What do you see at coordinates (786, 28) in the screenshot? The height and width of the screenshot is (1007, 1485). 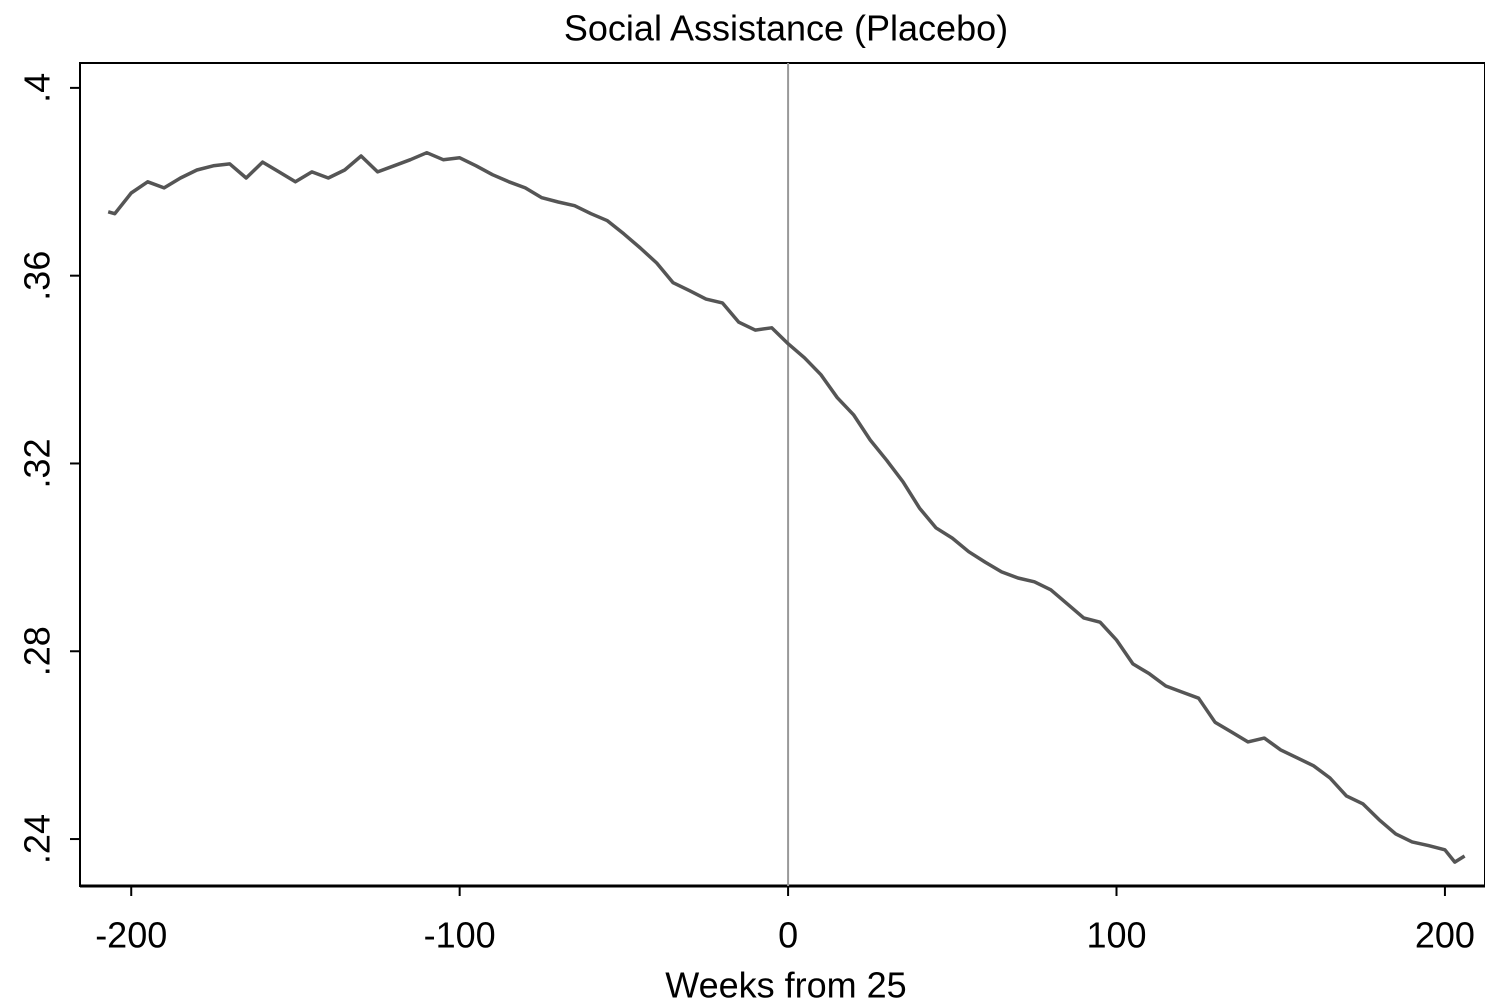 I see `chart-title: Social Assistance (Placebo)` at bounding box center [786, 28].